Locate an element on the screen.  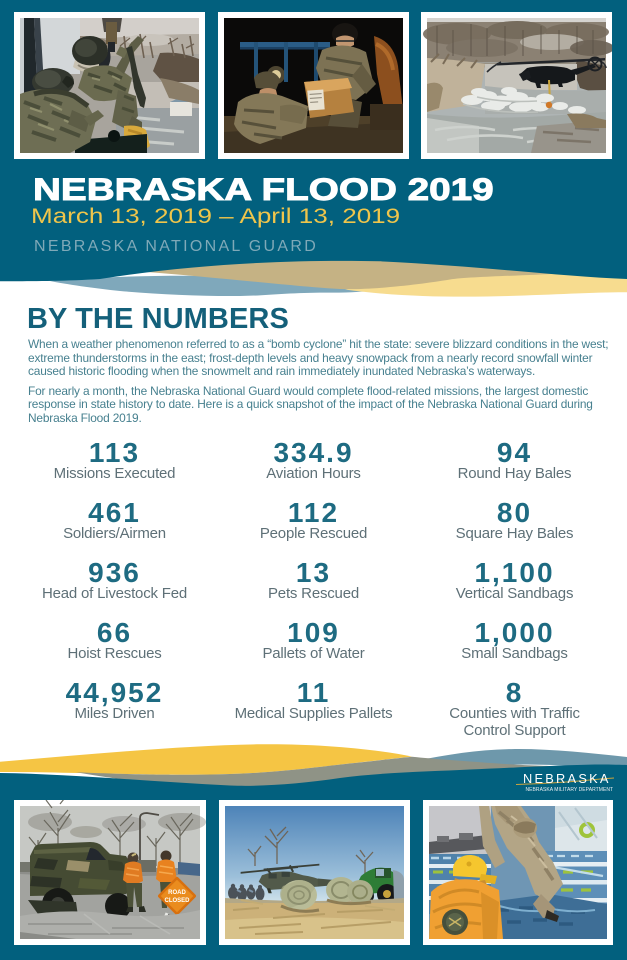
svg-text: CLOSED is located at coordinates (177, 901).